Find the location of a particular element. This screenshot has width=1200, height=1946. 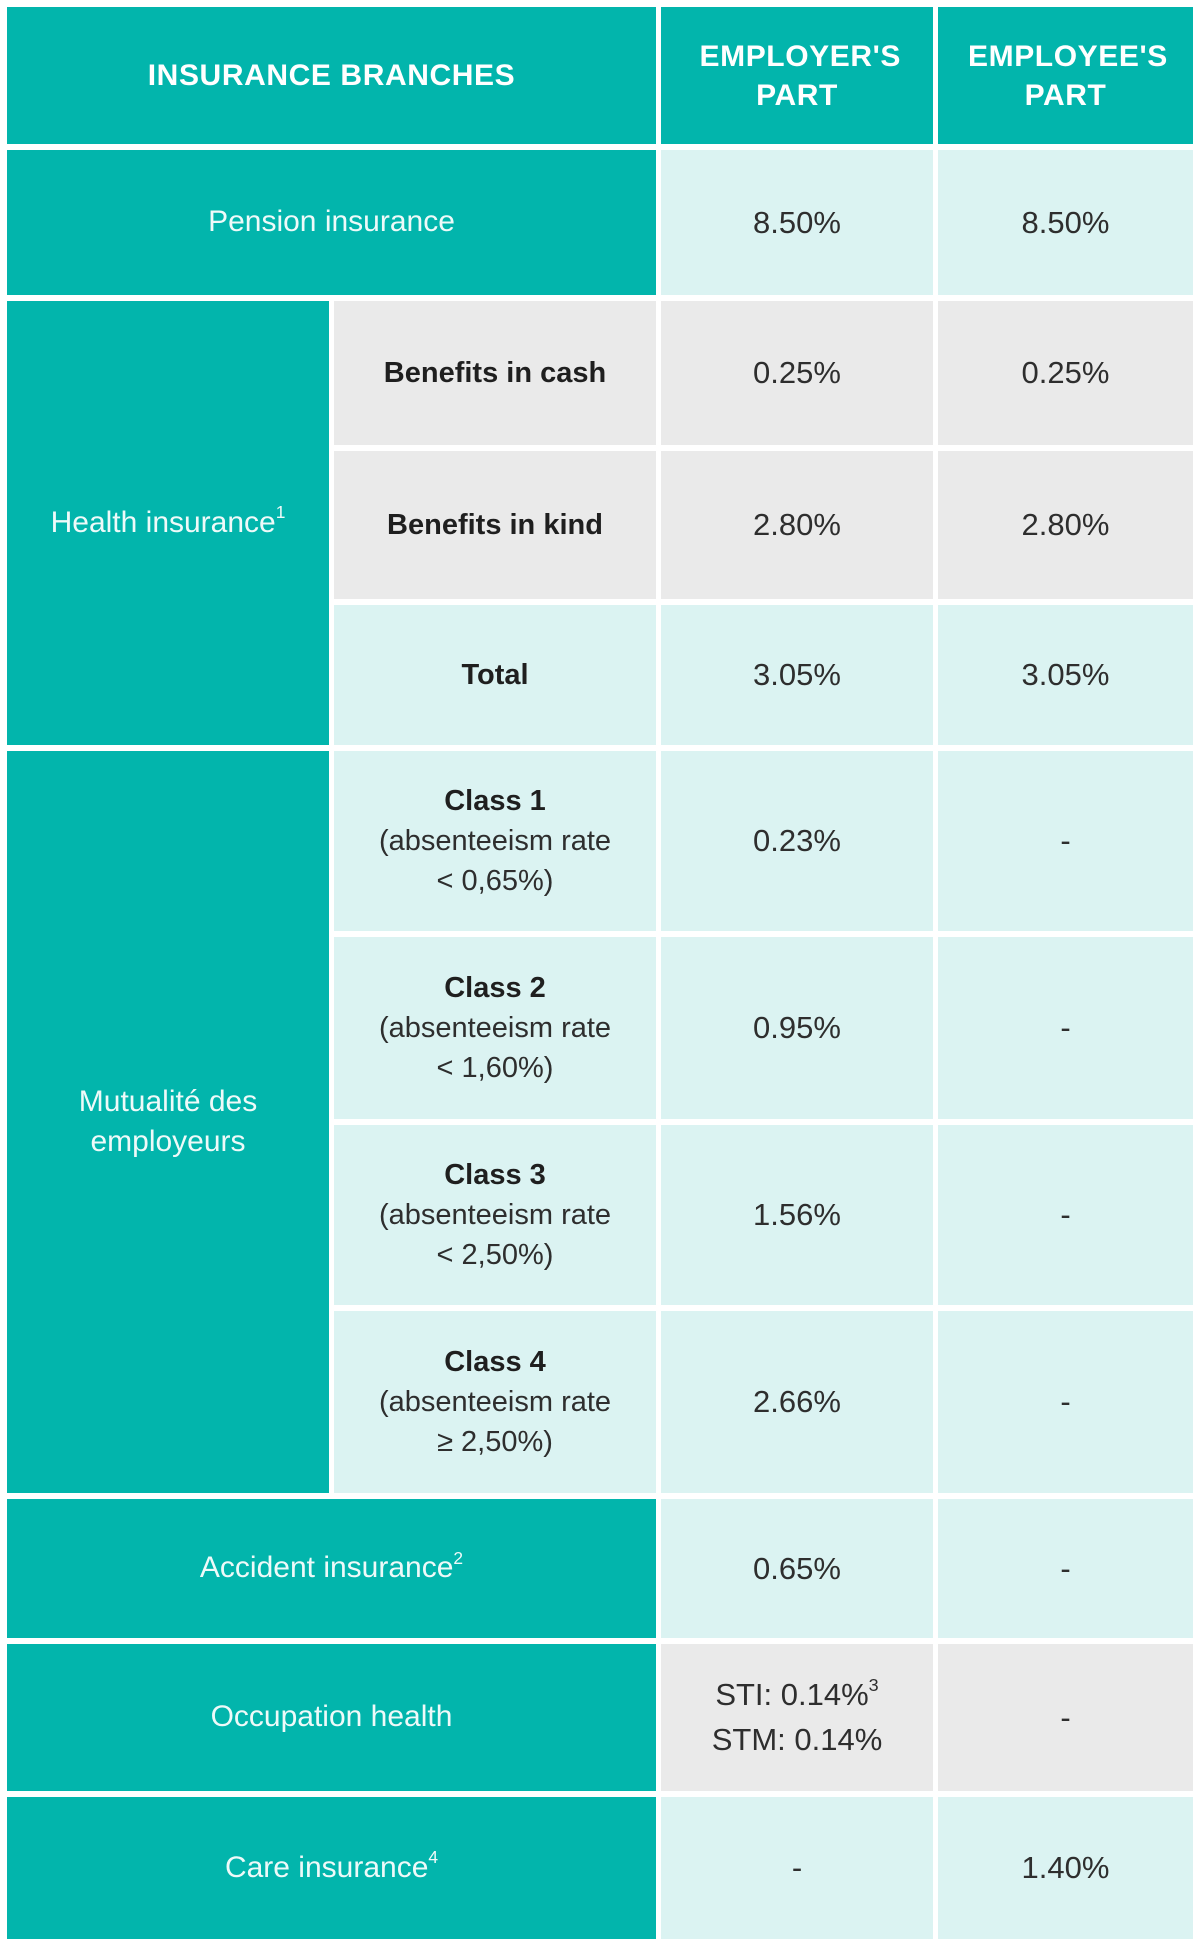

class-1-detail-line2: < 0,65%) is located at coordinates (495, 881).